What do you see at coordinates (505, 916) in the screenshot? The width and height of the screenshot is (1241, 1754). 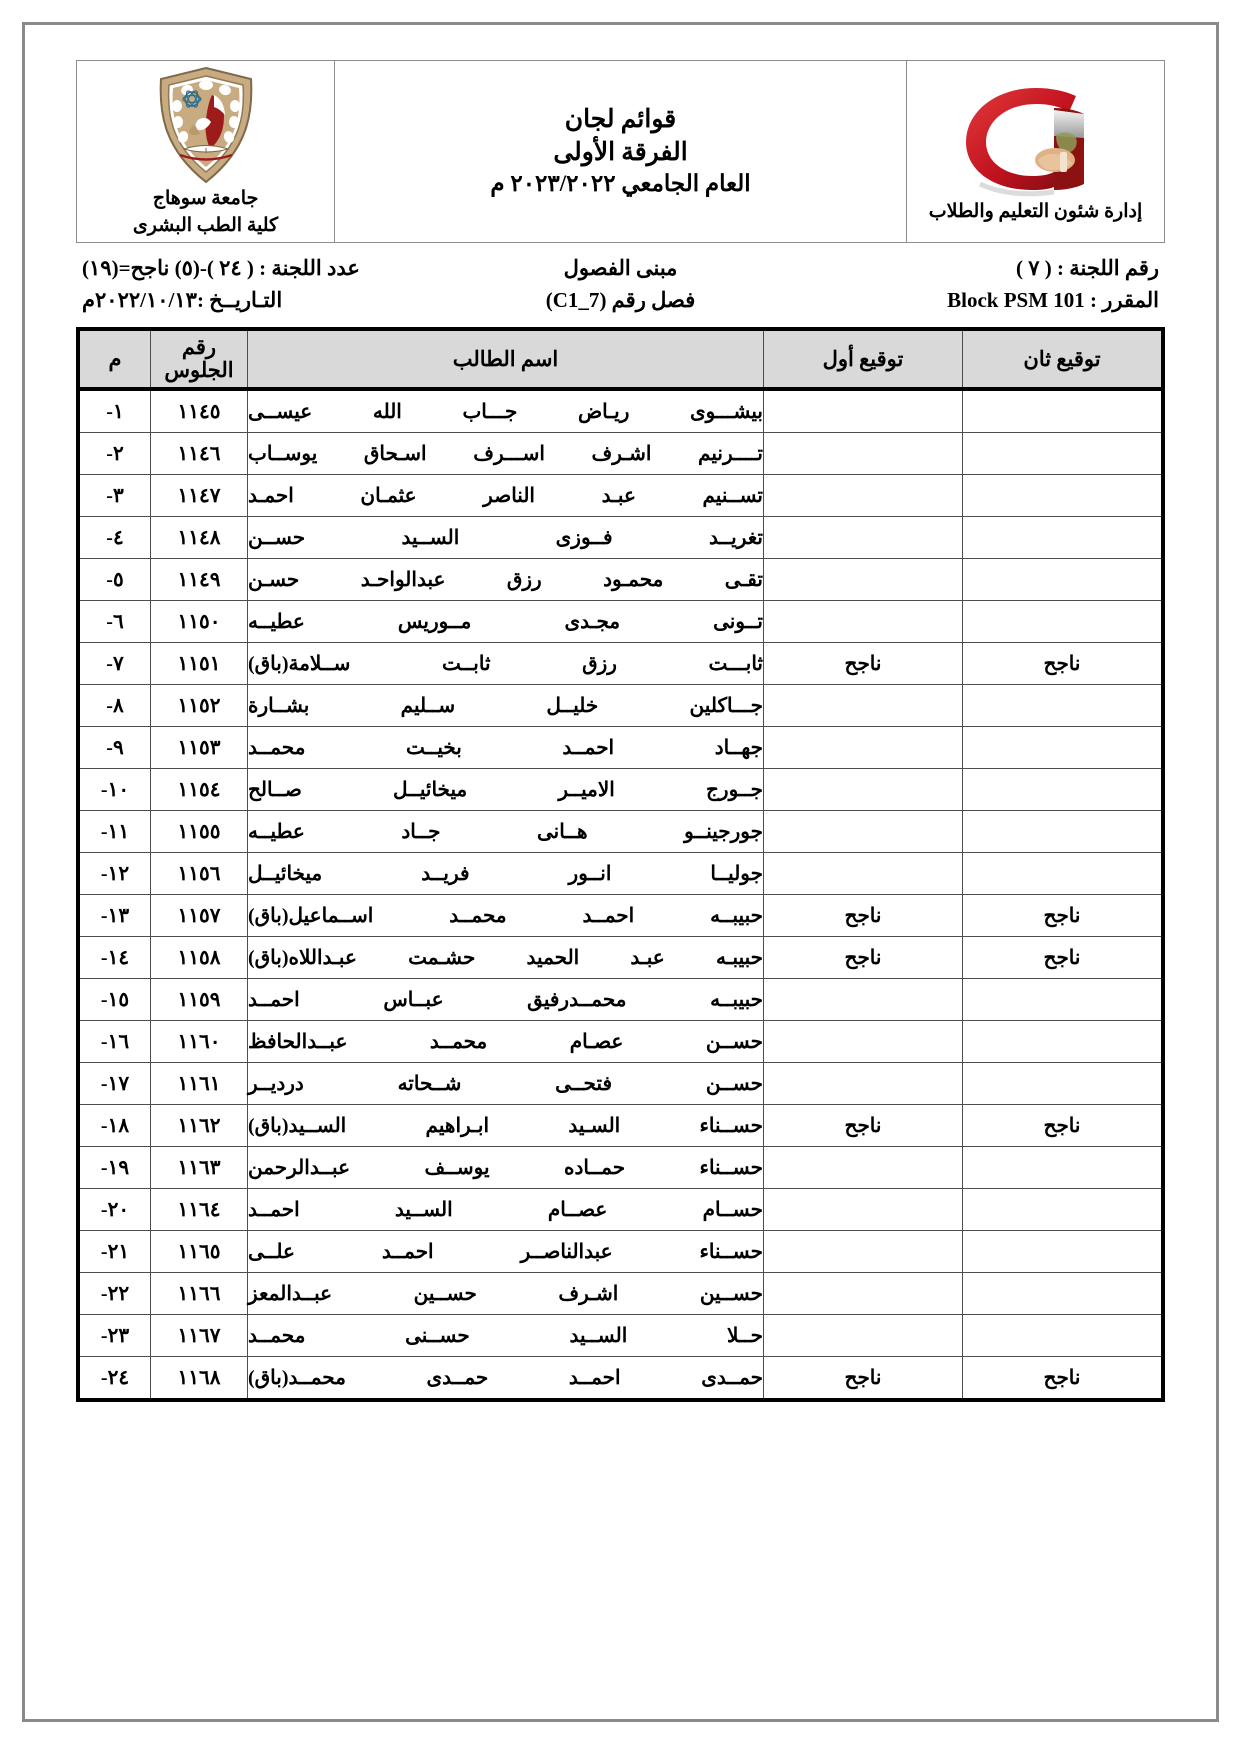 I see `cell-student-name: حبيبــه احمــد محمــد اســماعيل(باق)` at bounding box center [505, 916].